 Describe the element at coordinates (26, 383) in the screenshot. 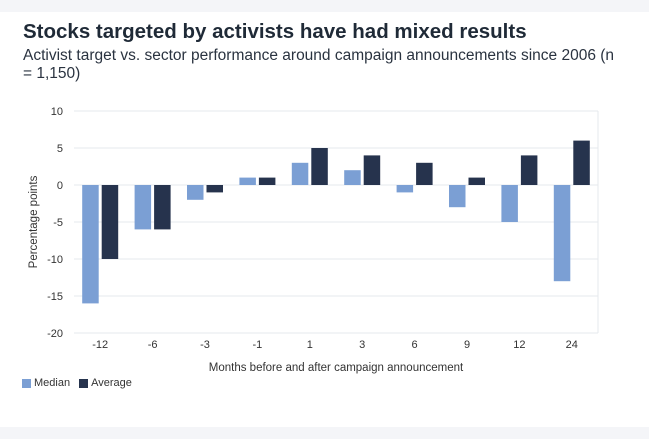

I see `legend-swatch-median` at that location.